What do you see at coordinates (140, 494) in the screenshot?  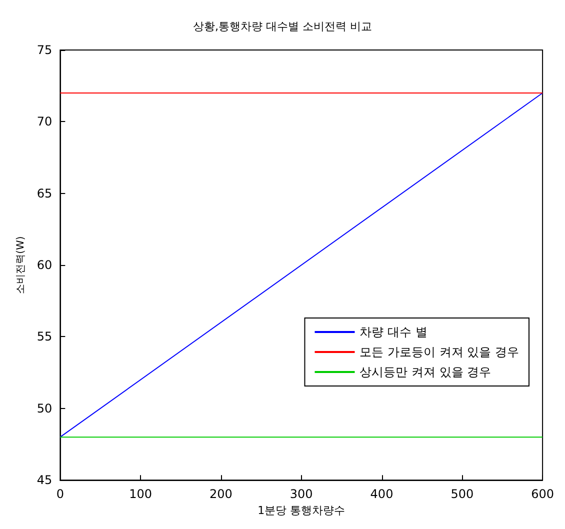 I see `x-tick-label: 100` at bounding box center [140, 494].